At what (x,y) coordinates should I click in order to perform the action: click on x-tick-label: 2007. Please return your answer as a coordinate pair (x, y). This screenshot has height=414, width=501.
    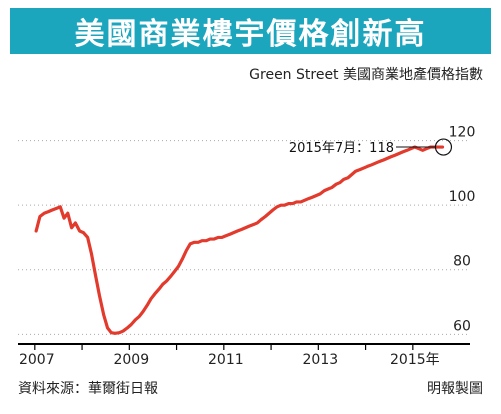
    Looking at the image, I should click on (37, 360).